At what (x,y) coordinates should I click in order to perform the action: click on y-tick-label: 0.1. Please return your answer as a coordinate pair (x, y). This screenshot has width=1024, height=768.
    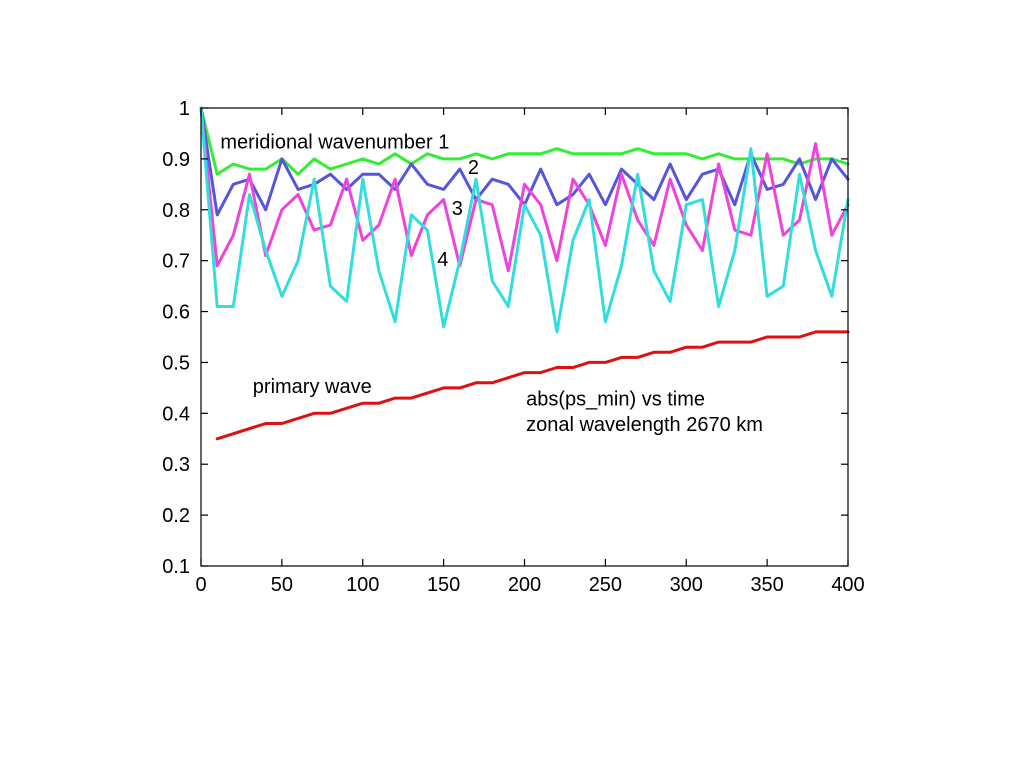
    Looking at the image, I should click on (176, 567).